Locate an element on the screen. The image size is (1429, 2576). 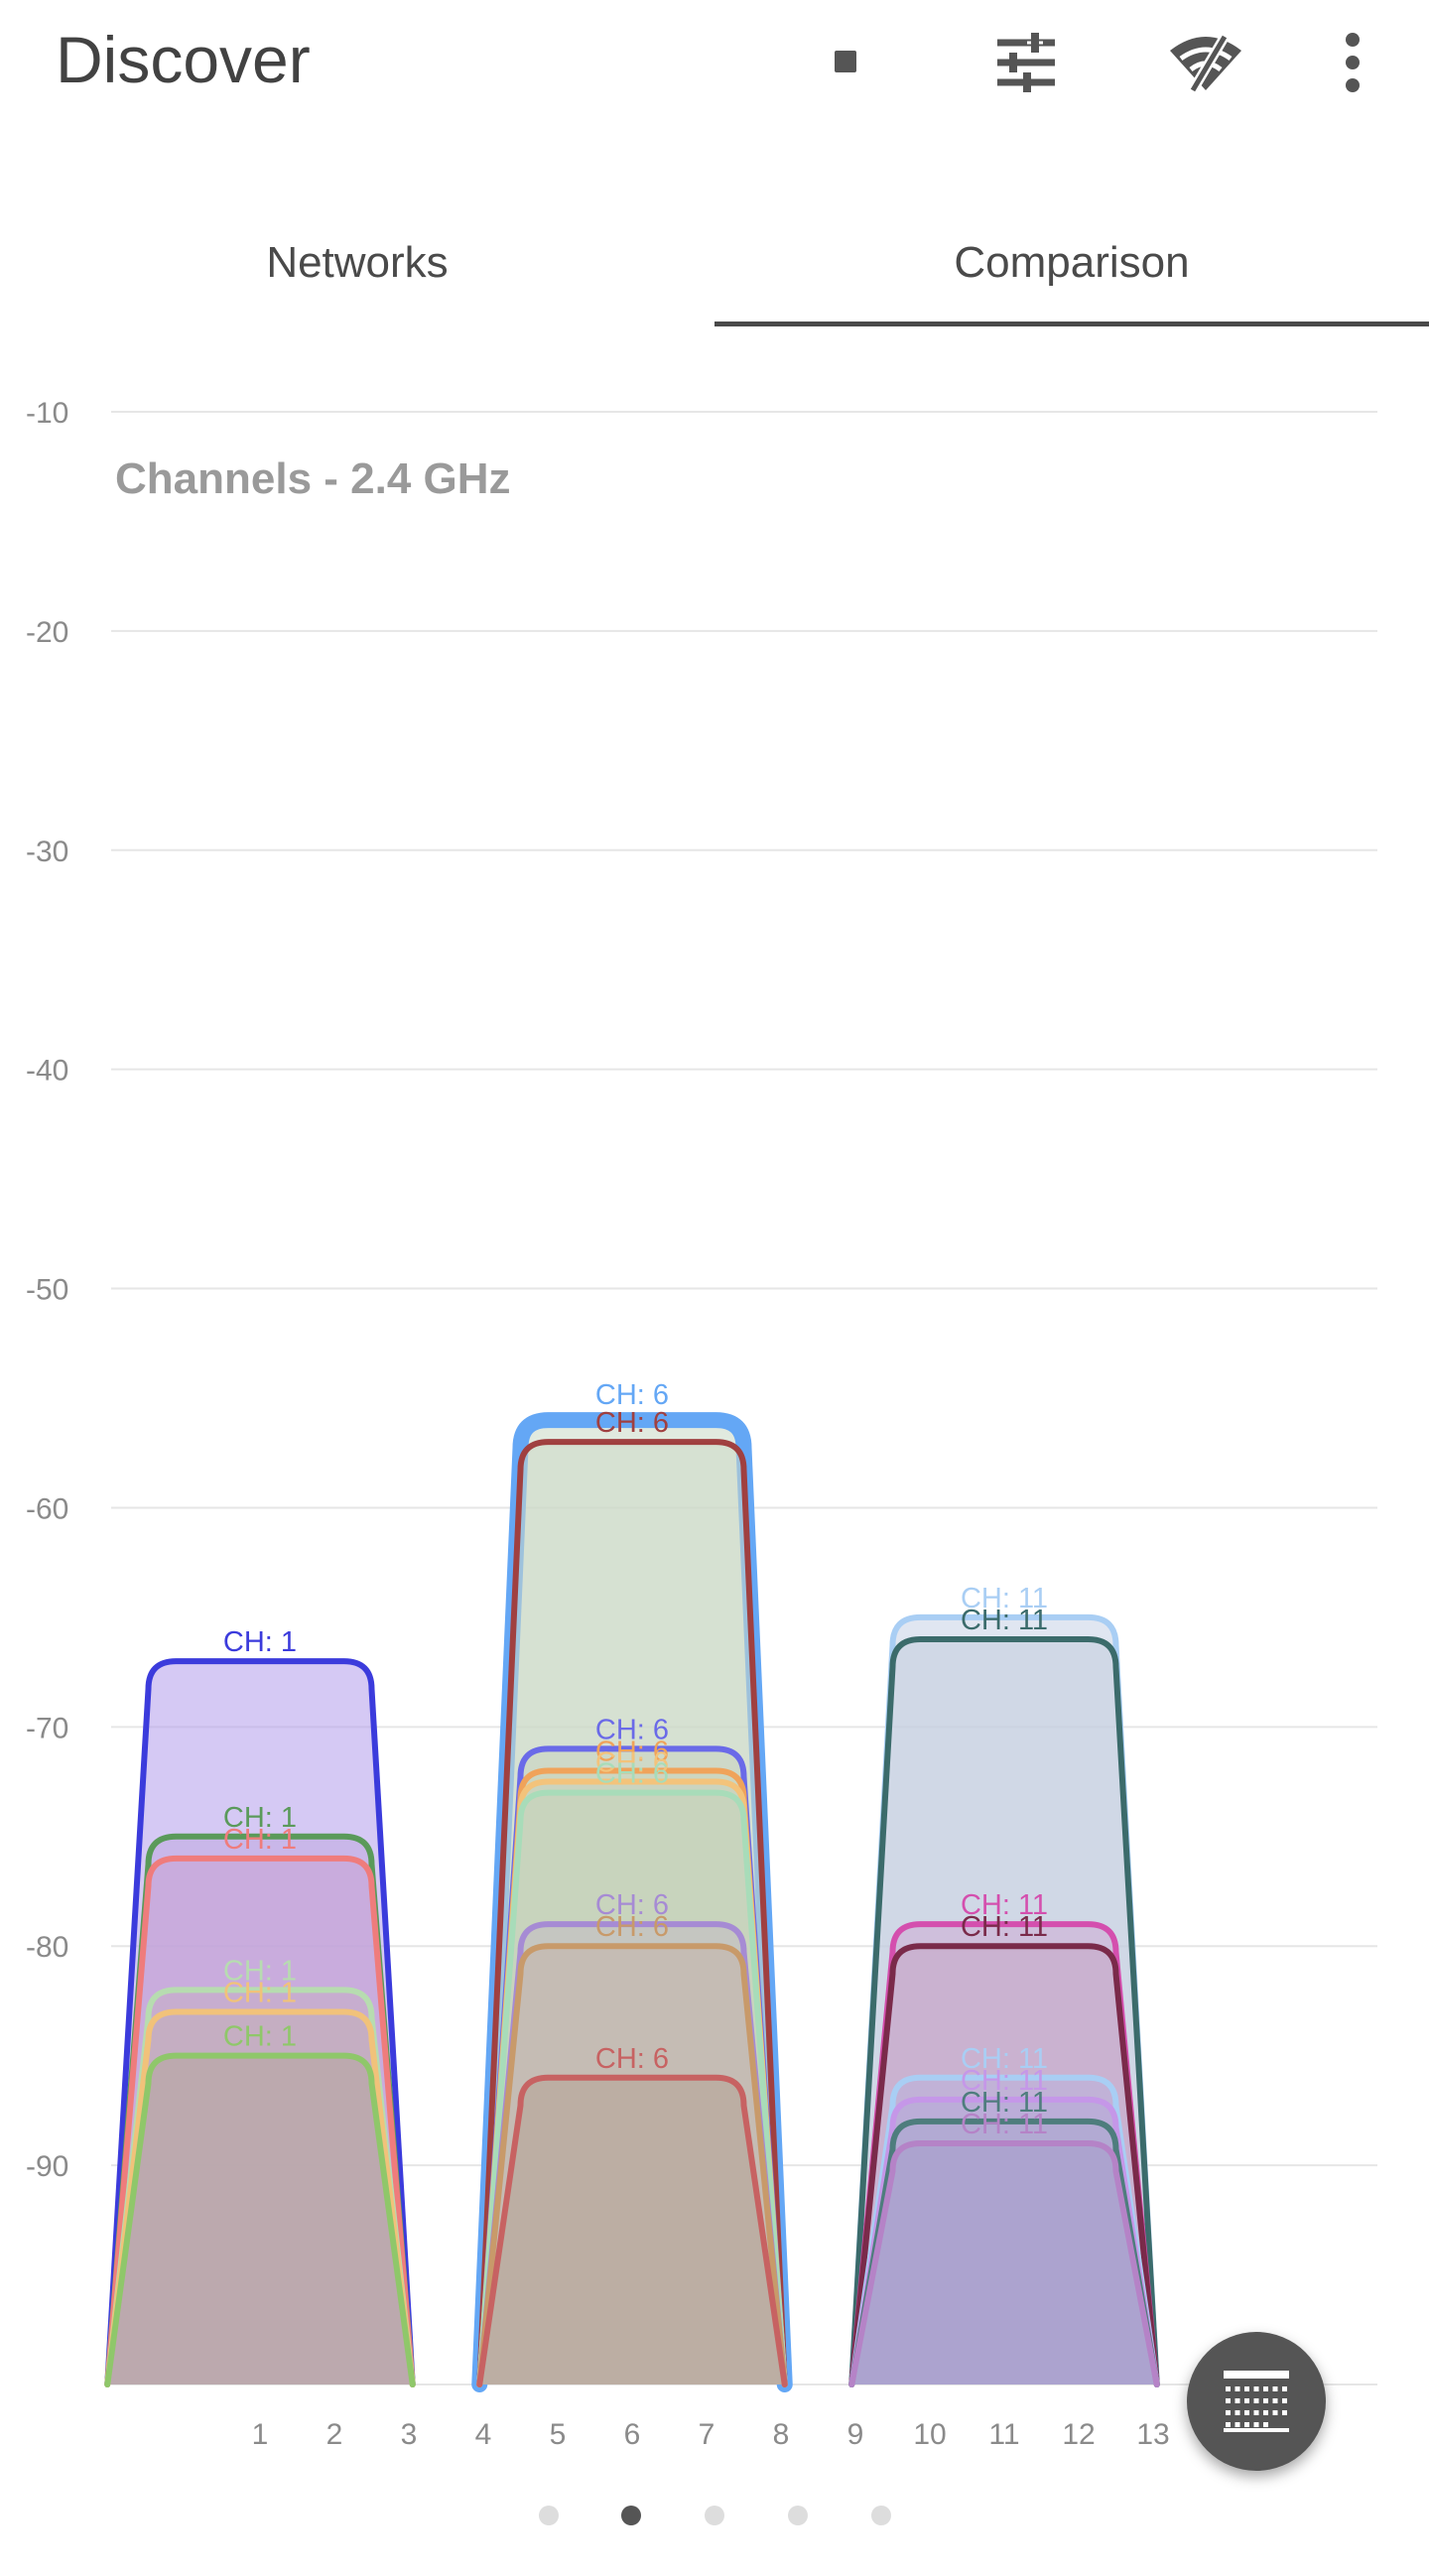
x-tick-label: 5 is located at coordinates (558, 2434).